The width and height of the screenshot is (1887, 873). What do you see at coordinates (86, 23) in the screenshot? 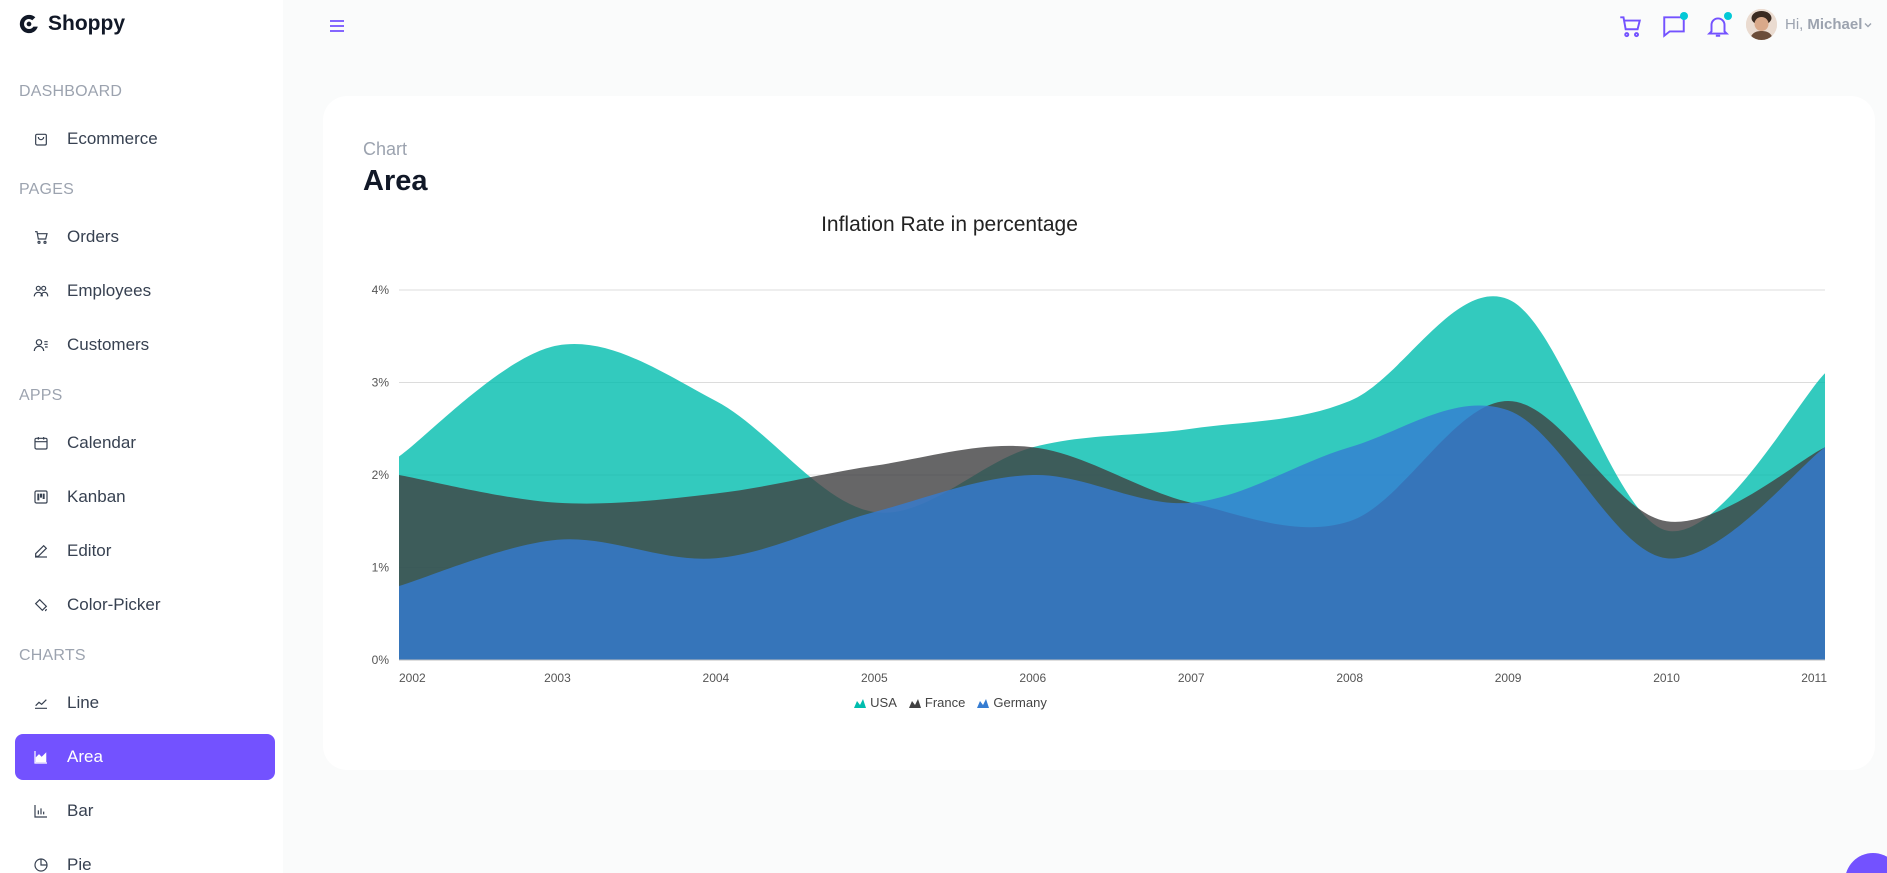
I see `brand-name: Shoppy` at bounding box center [86, 23].